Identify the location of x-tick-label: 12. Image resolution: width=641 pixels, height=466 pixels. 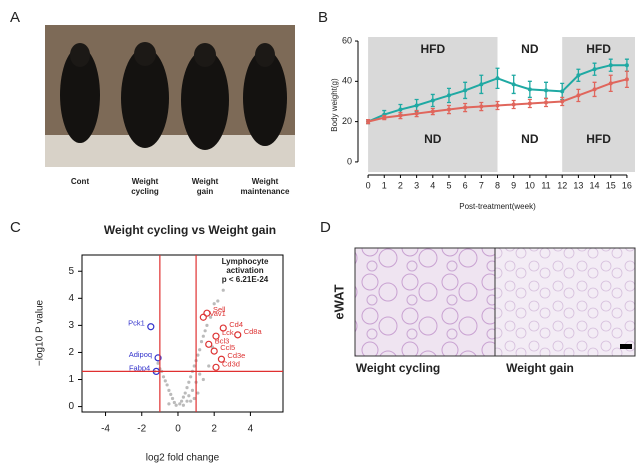
(562, 185).